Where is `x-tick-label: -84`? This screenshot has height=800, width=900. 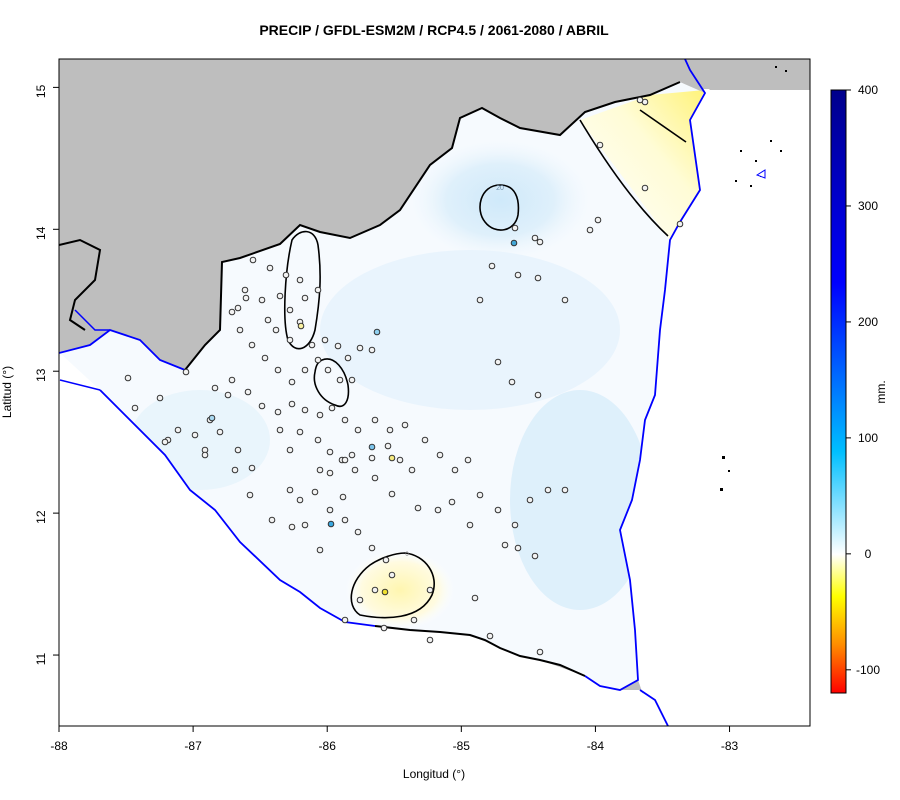
x-tick-label: -84 is located at coordinates (596, 746).